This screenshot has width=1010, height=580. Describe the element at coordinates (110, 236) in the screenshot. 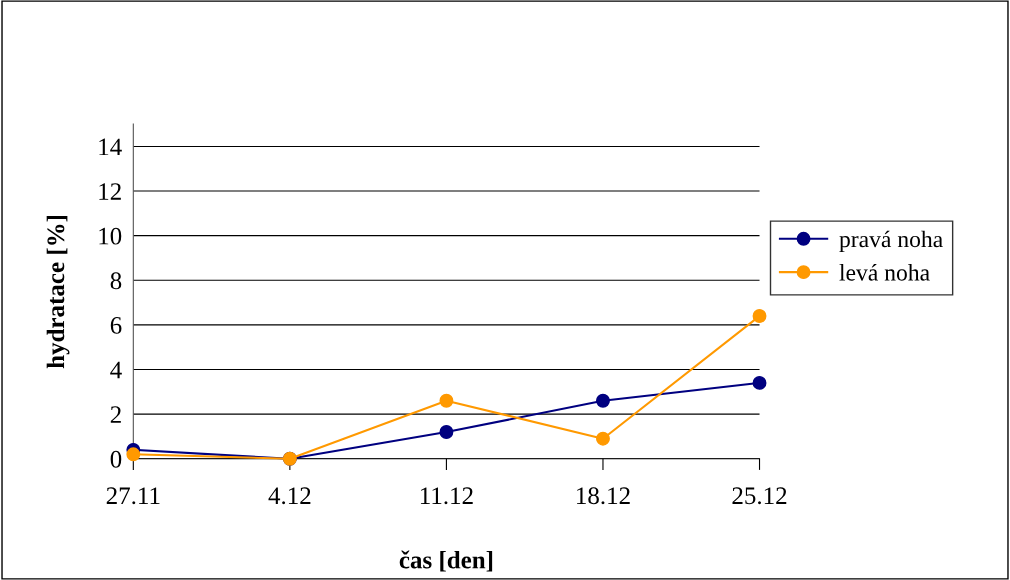

I see `y-tick-label: 10` at that location.